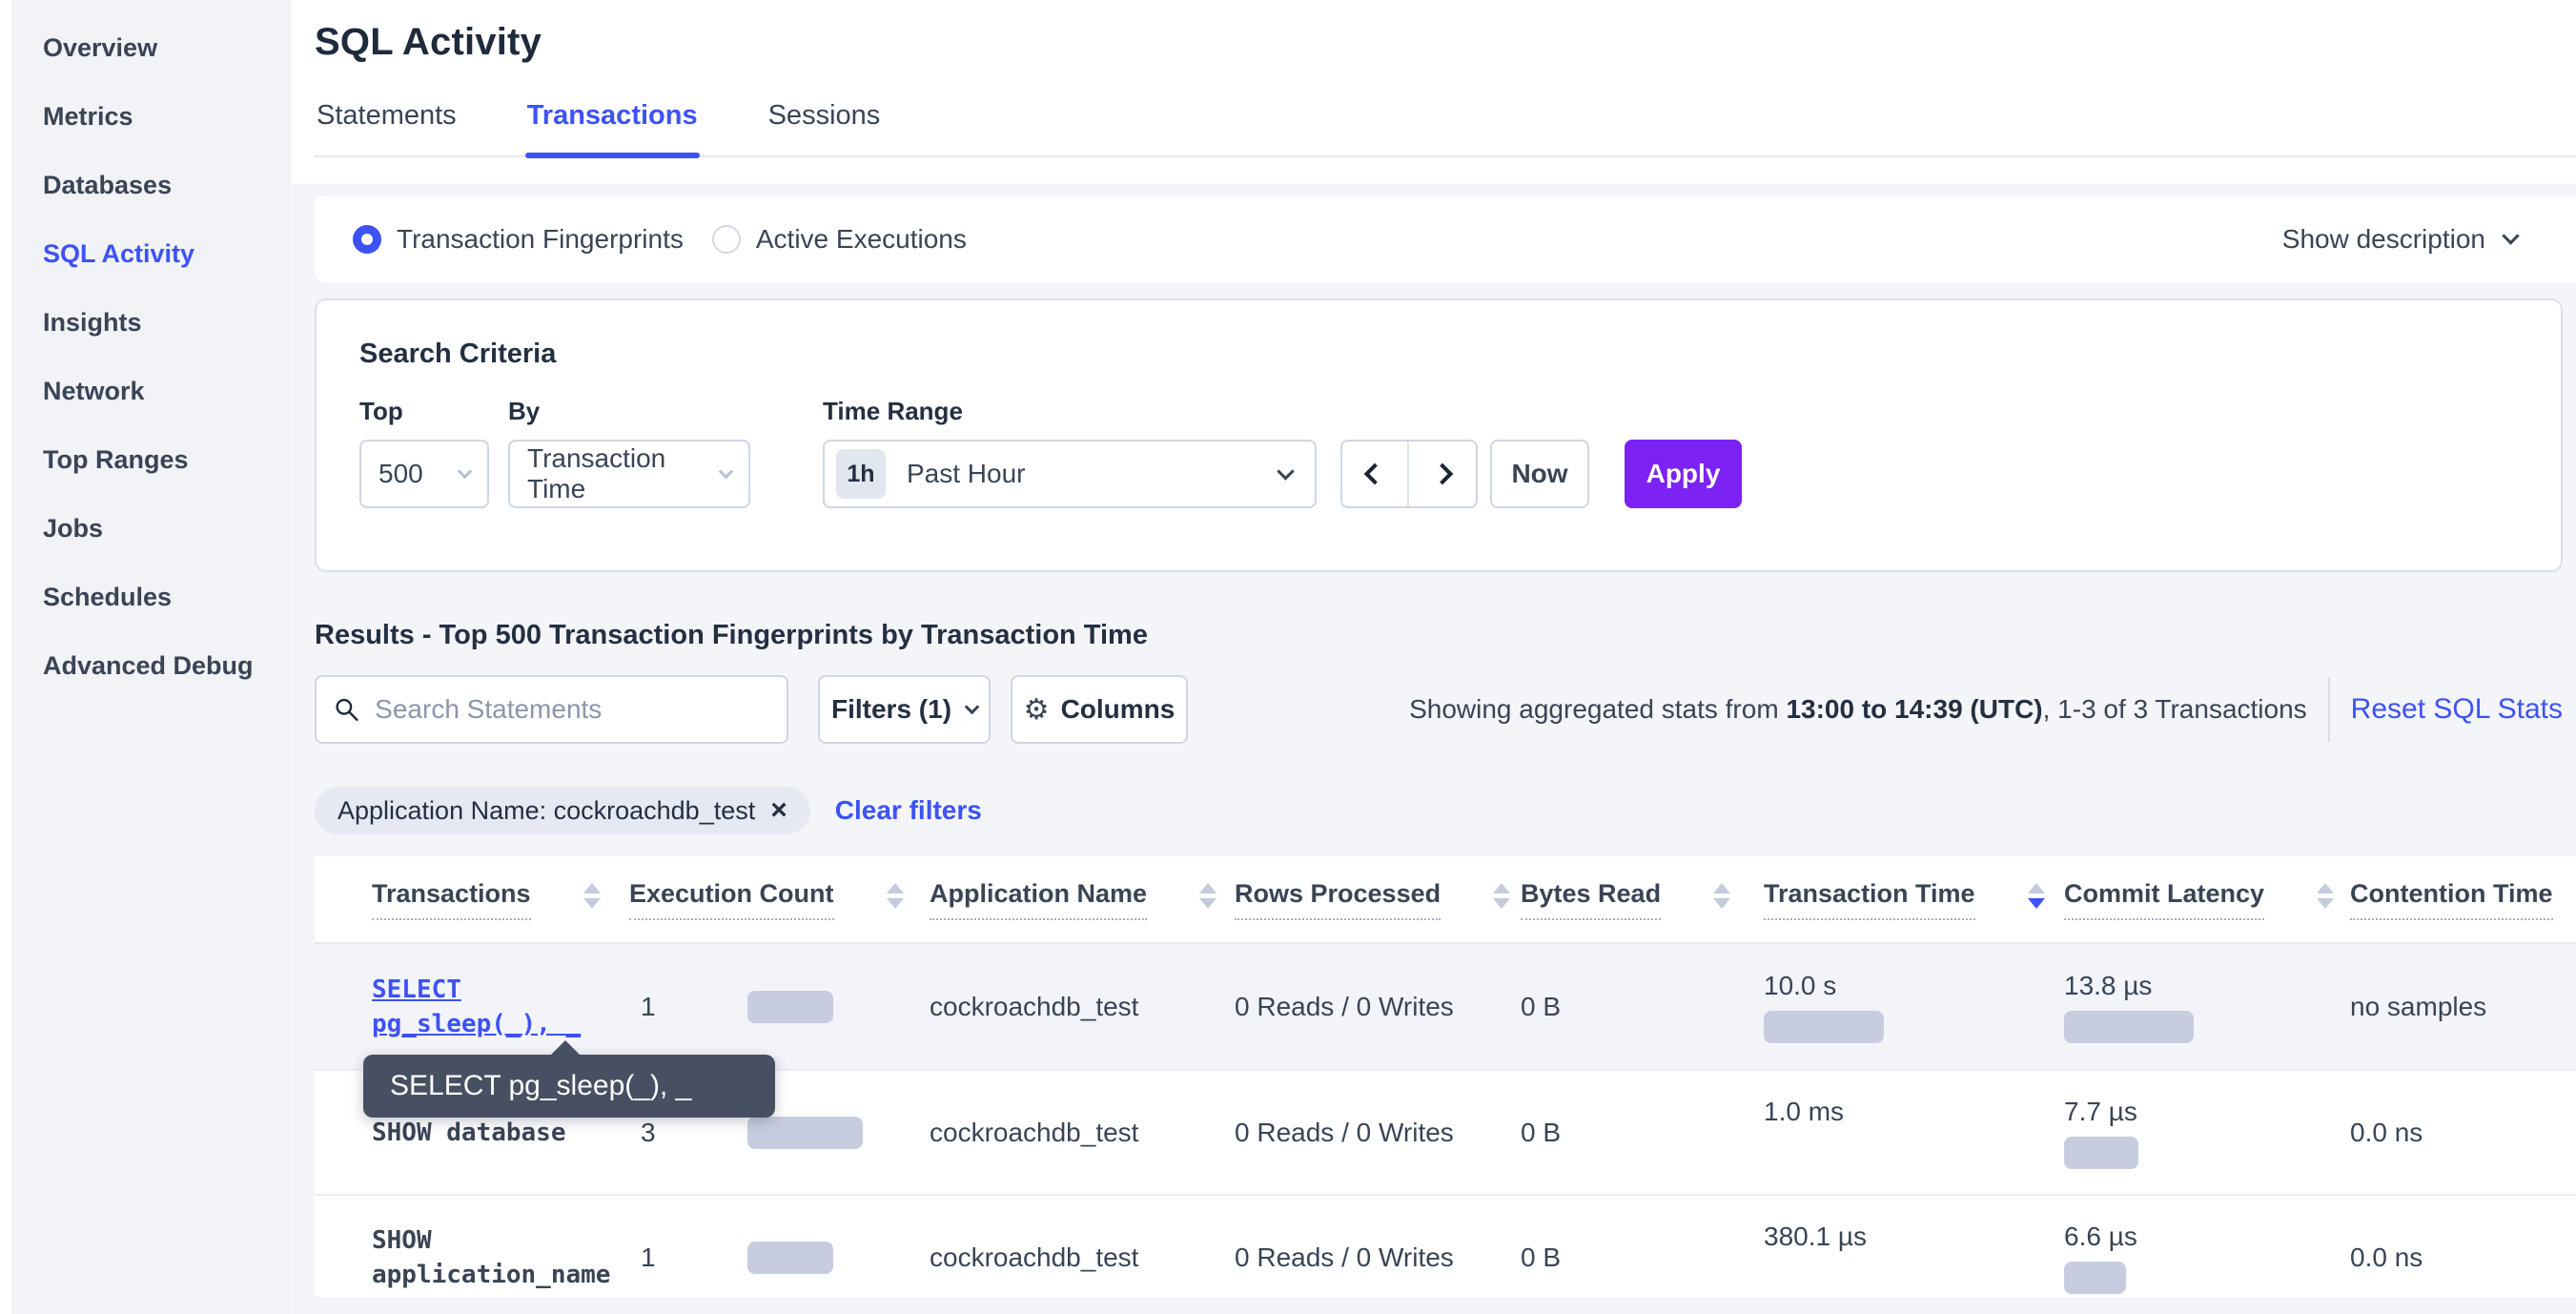 The width and height of the screenshot is (2576, 1314). What do you see at coordinates (347, 710) in the screenshot?
I see `search-icon` at bounding box center [347, 710].